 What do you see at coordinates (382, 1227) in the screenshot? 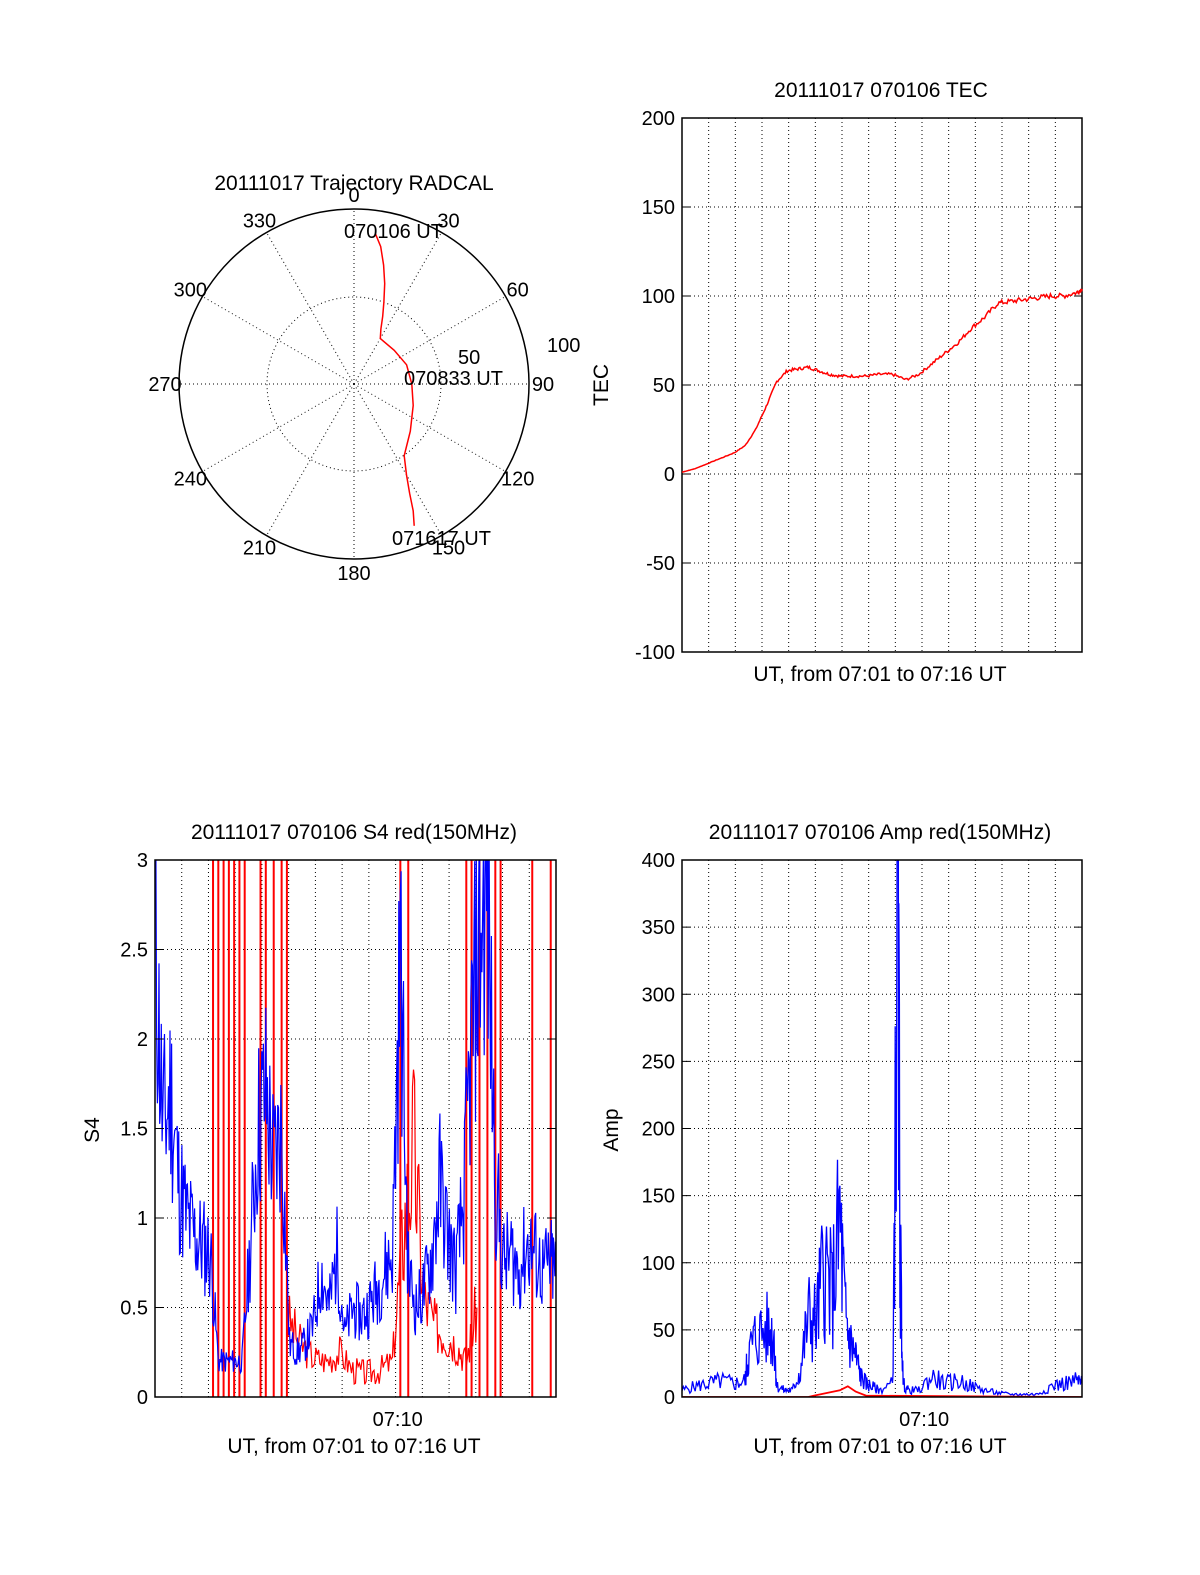
I see `s4-red-series-line` at bounding box center [382, 1227].